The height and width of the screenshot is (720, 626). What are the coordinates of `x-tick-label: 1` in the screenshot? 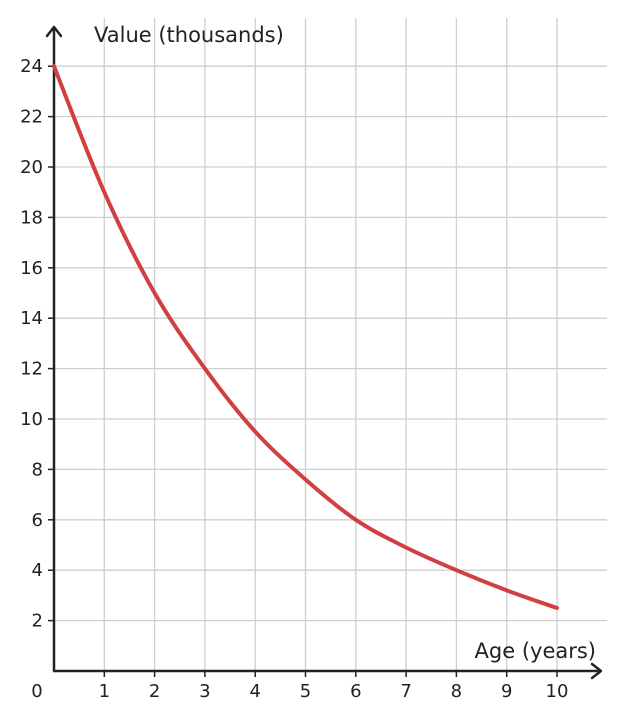 It's located at (104, 691).